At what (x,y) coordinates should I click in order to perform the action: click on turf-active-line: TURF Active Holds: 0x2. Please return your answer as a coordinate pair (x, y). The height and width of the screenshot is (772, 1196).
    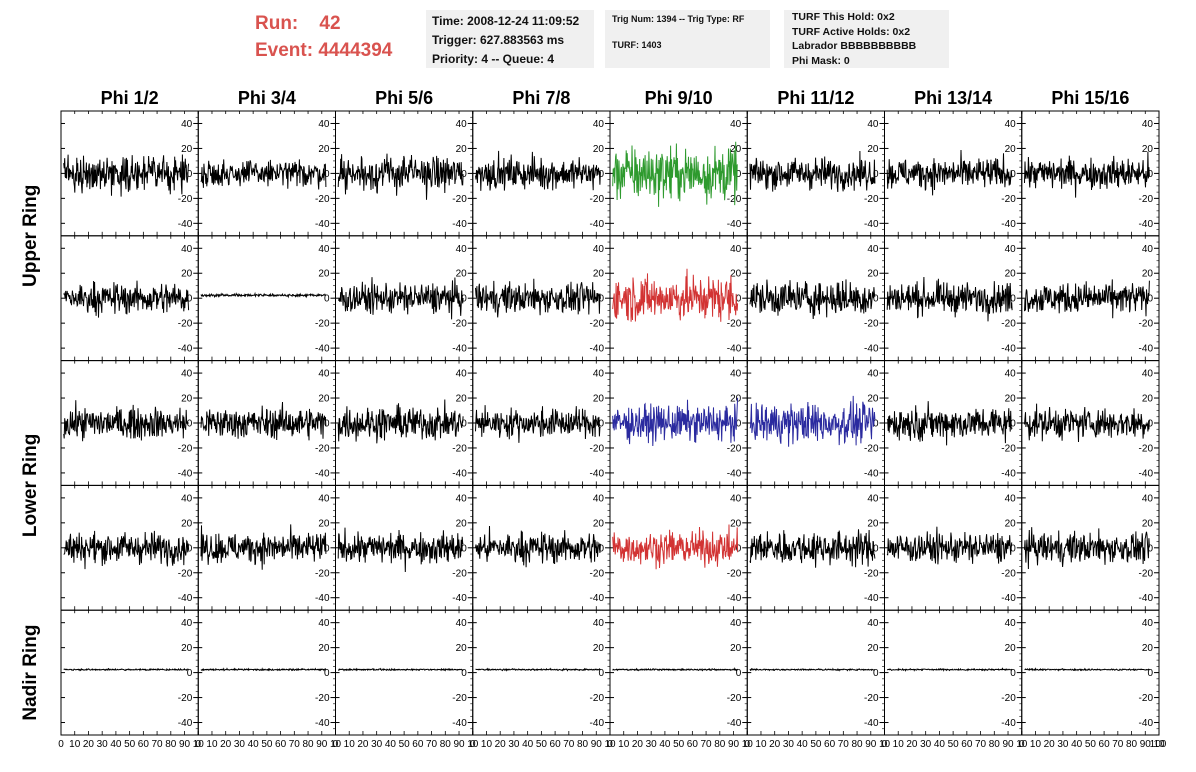
    Looking at the image, I should click on (851, 31).